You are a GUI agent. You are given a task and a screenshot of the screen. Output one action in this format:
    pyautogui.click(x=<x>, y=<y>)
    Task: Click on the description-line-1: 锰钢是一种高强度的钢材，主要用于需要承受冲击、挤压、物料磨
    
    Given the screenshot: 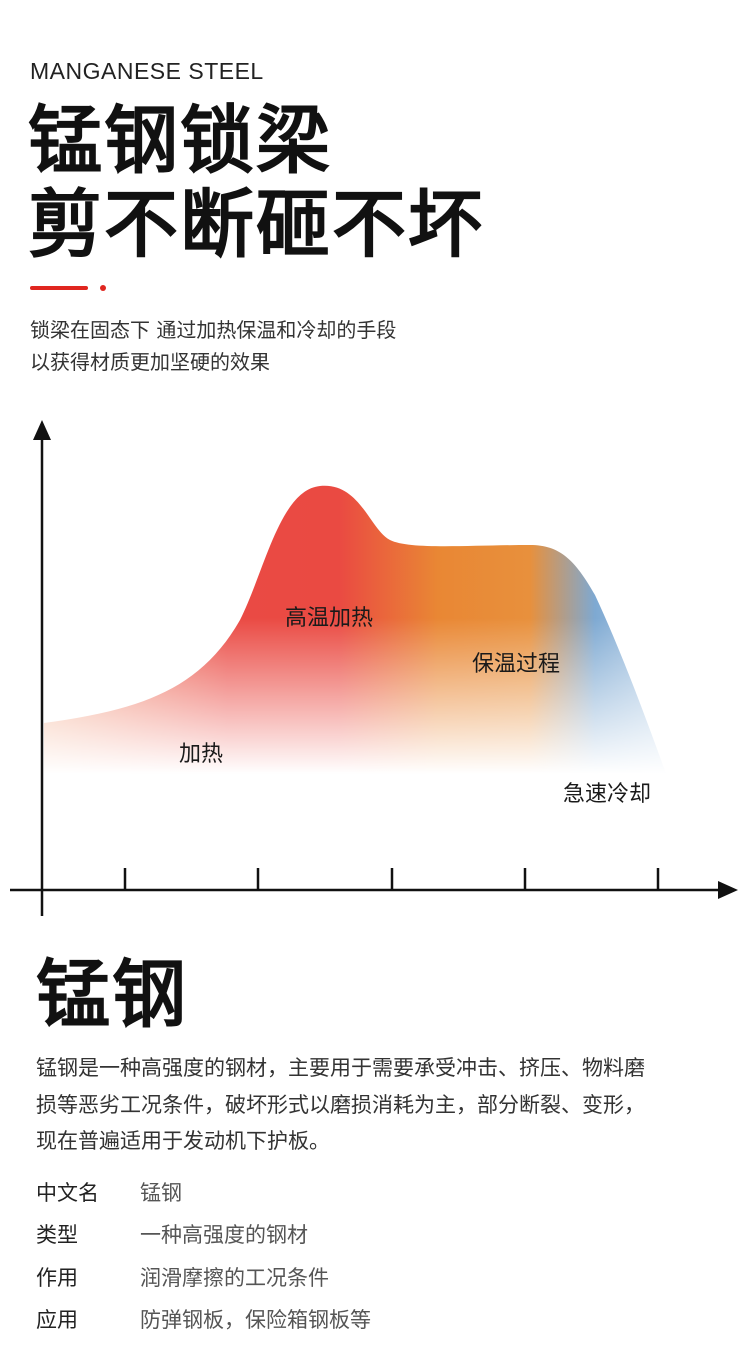 What is the action you would take?
    pyautogui.click(x=340, y=1068)
    